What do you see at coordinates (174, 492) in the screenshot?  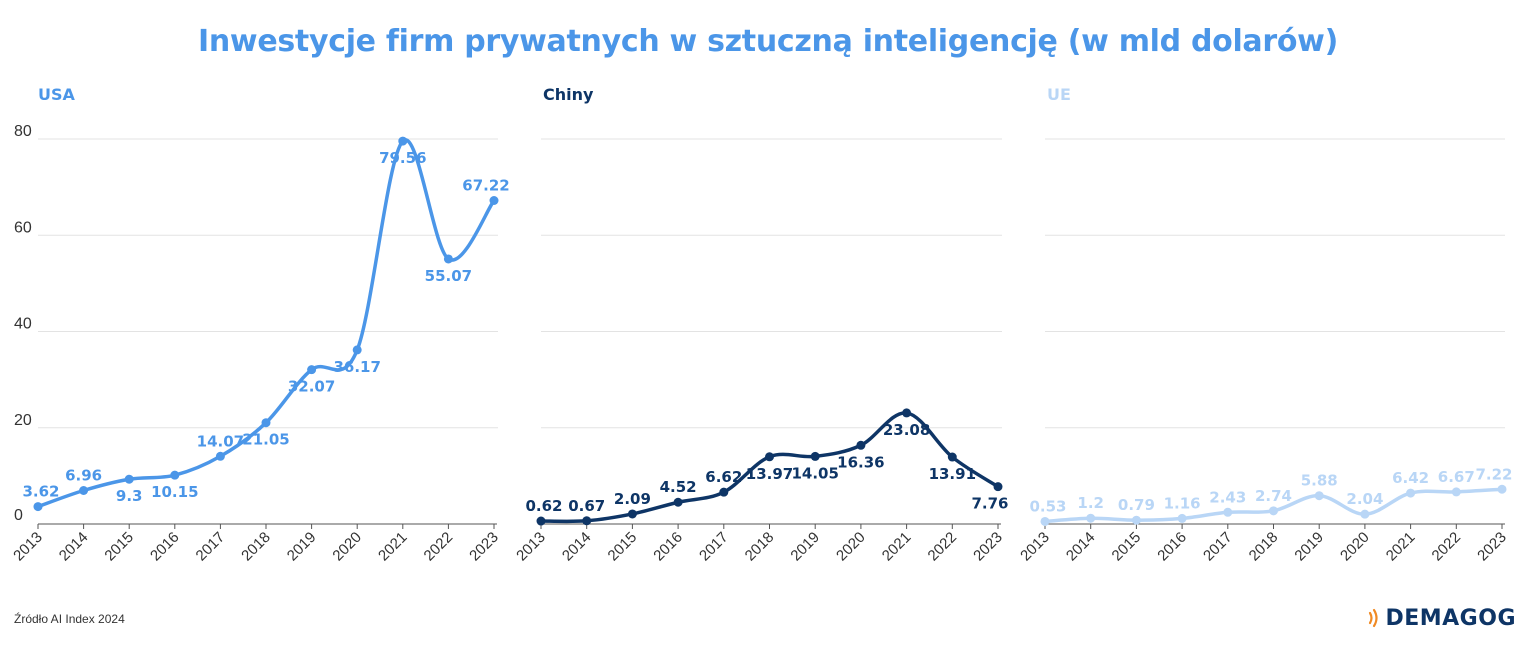 I see `data-label: 10.15` at bounding box center [174, 492].